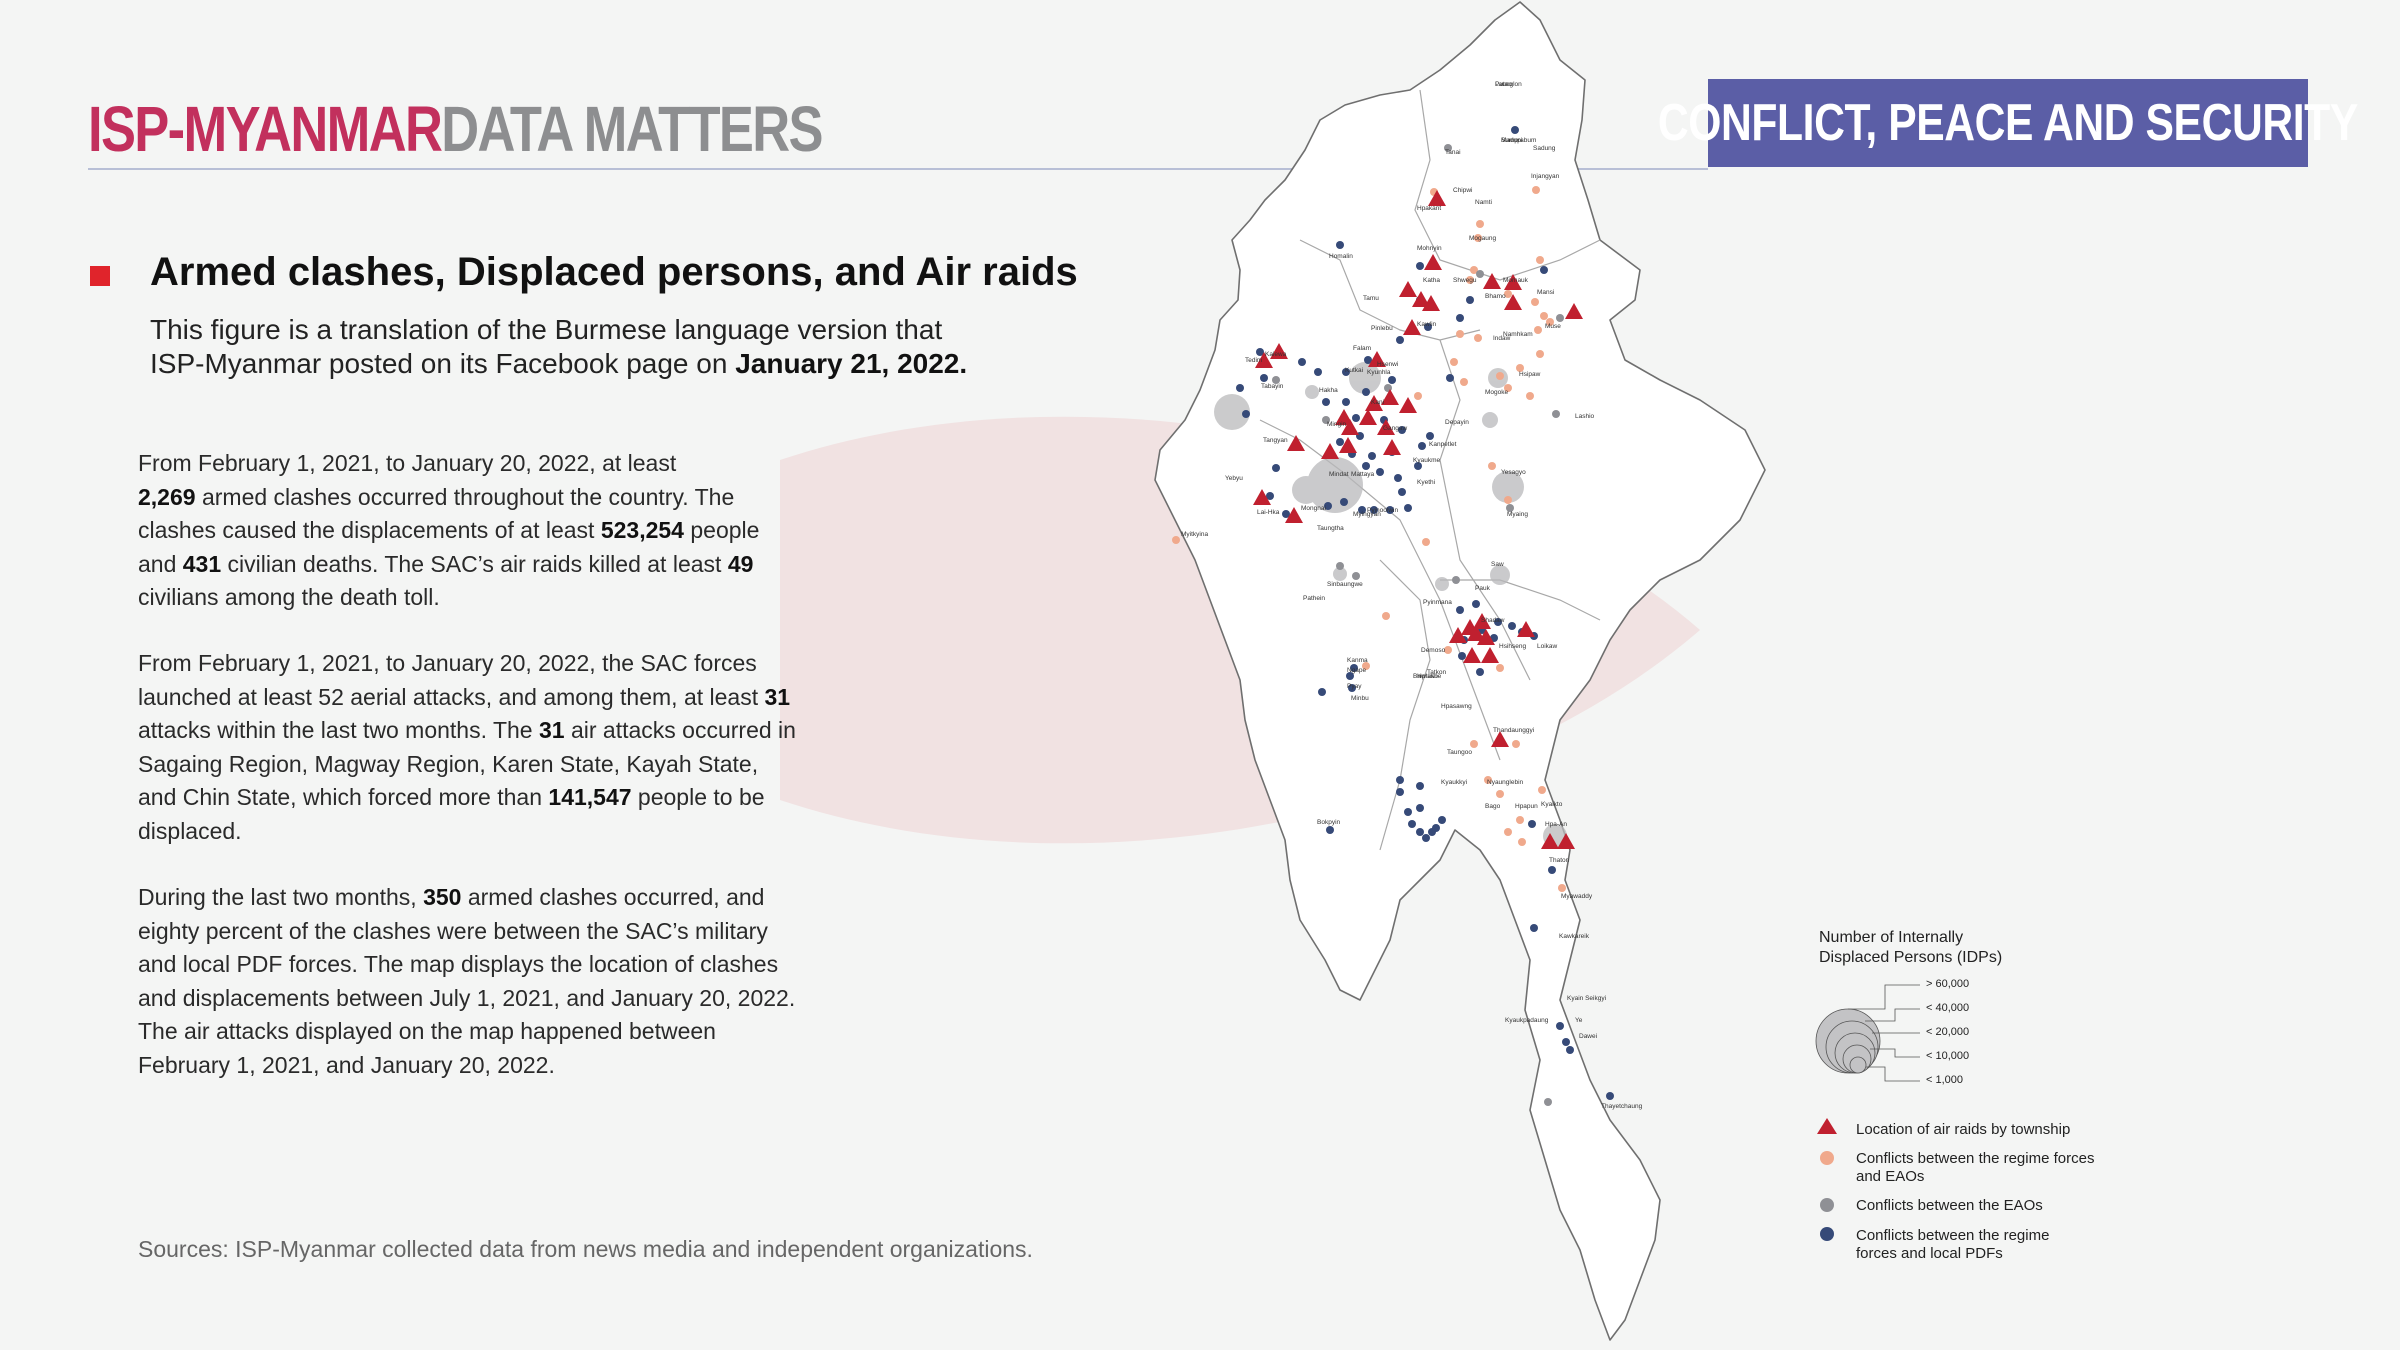 The width and height of the screenshot is (2400, 1350). Describe the element at coordinates (289, 597) in the screenshot. I see `p1-text-5: civilians among the death toll.` at that location.